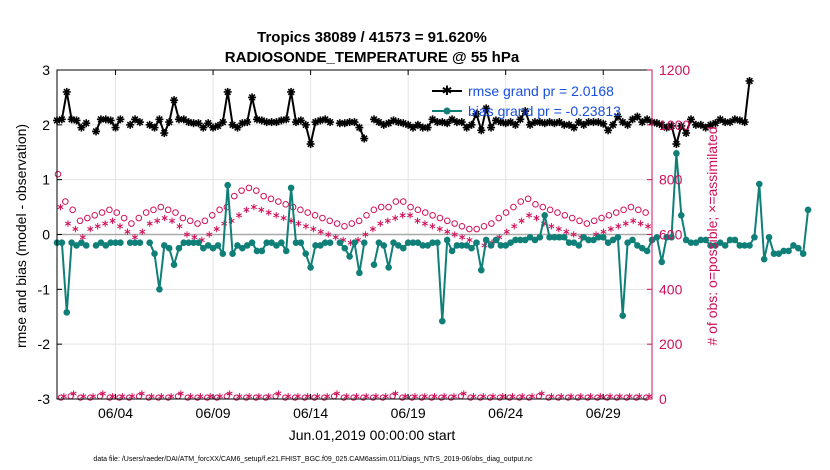 The height and width of the screenshot is (470, 830). What do you see at coordinates (663, 399) in the screenshot?
I see `y-tick-label-right: 0` at bounding box center [663, 399].